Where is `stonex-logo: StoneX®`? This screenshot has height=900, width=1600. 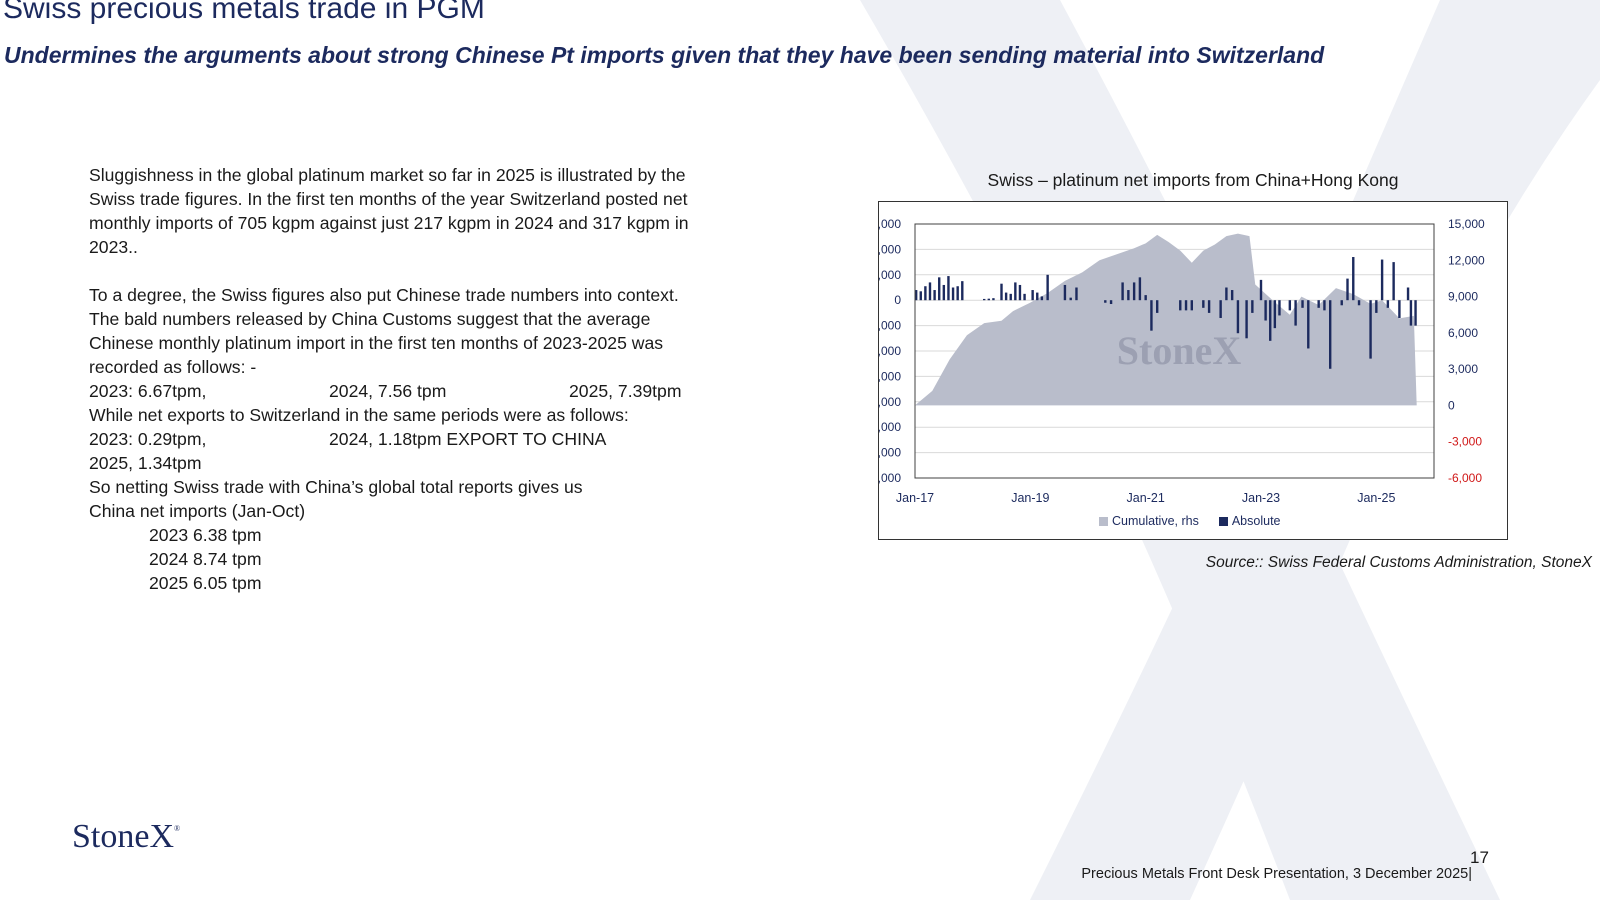 stonex-logo: StoneX® is located at coordinates (126, 837).